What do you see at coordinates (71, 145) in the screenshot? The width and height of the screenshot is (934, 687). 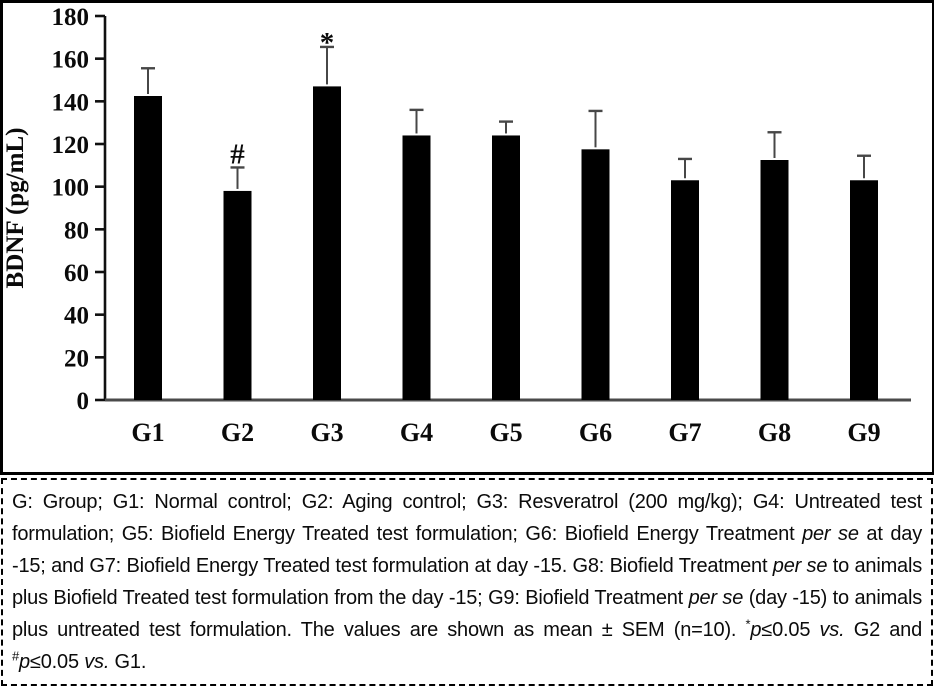 I see `y-tick-label: 120` at bounding box center [71, 145].